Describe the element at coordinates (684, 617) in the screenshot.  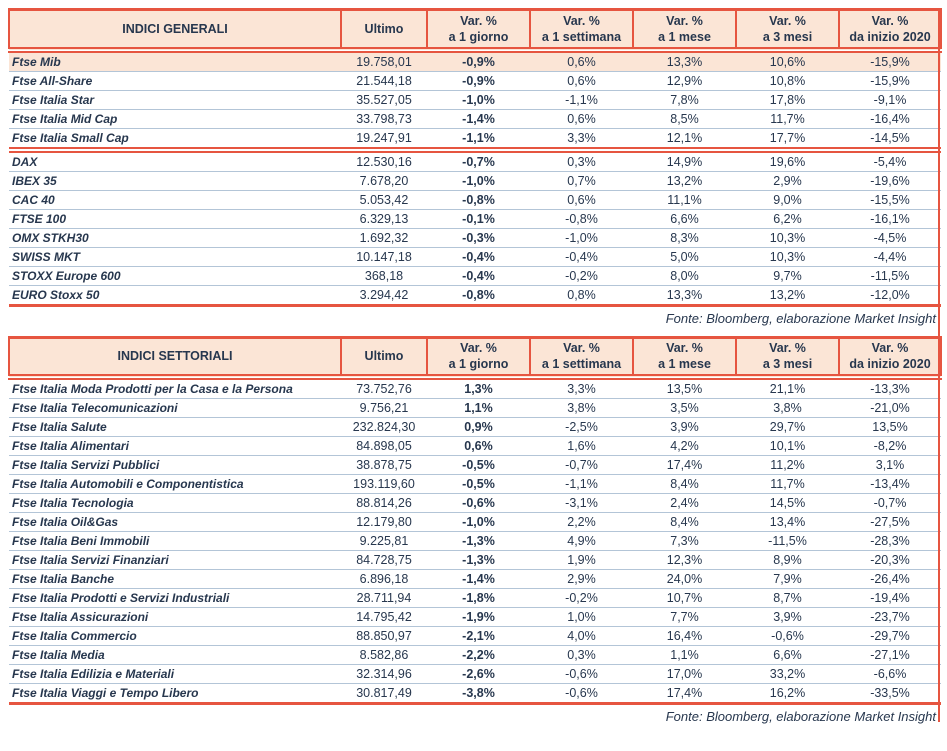
I see `var-percent-cell: 7,7%` at that location.